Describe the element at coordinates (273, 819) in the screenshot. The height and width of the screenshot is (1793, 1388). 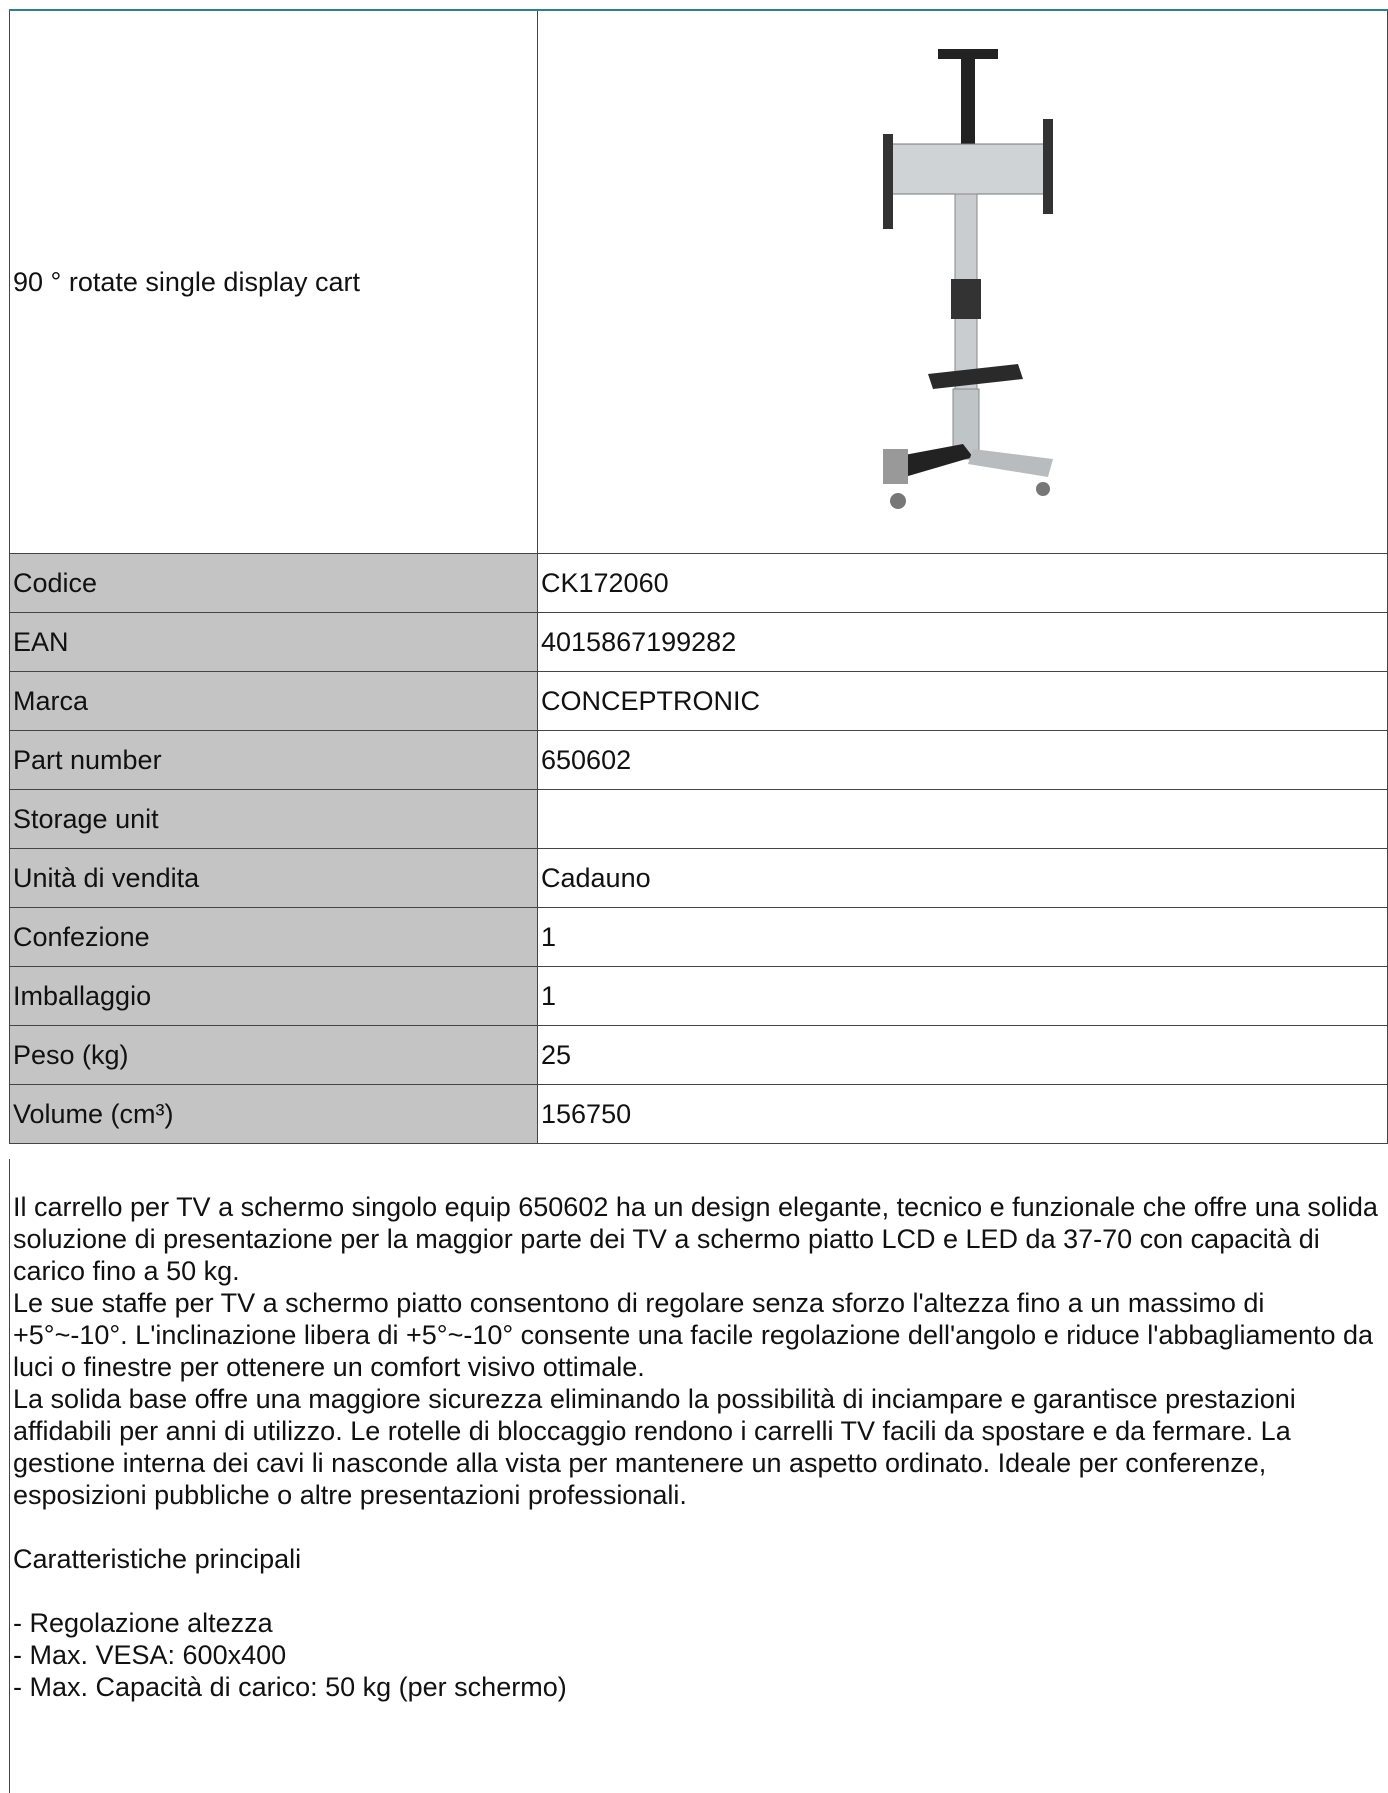
I see `spec-label: Storage unit` at that location.